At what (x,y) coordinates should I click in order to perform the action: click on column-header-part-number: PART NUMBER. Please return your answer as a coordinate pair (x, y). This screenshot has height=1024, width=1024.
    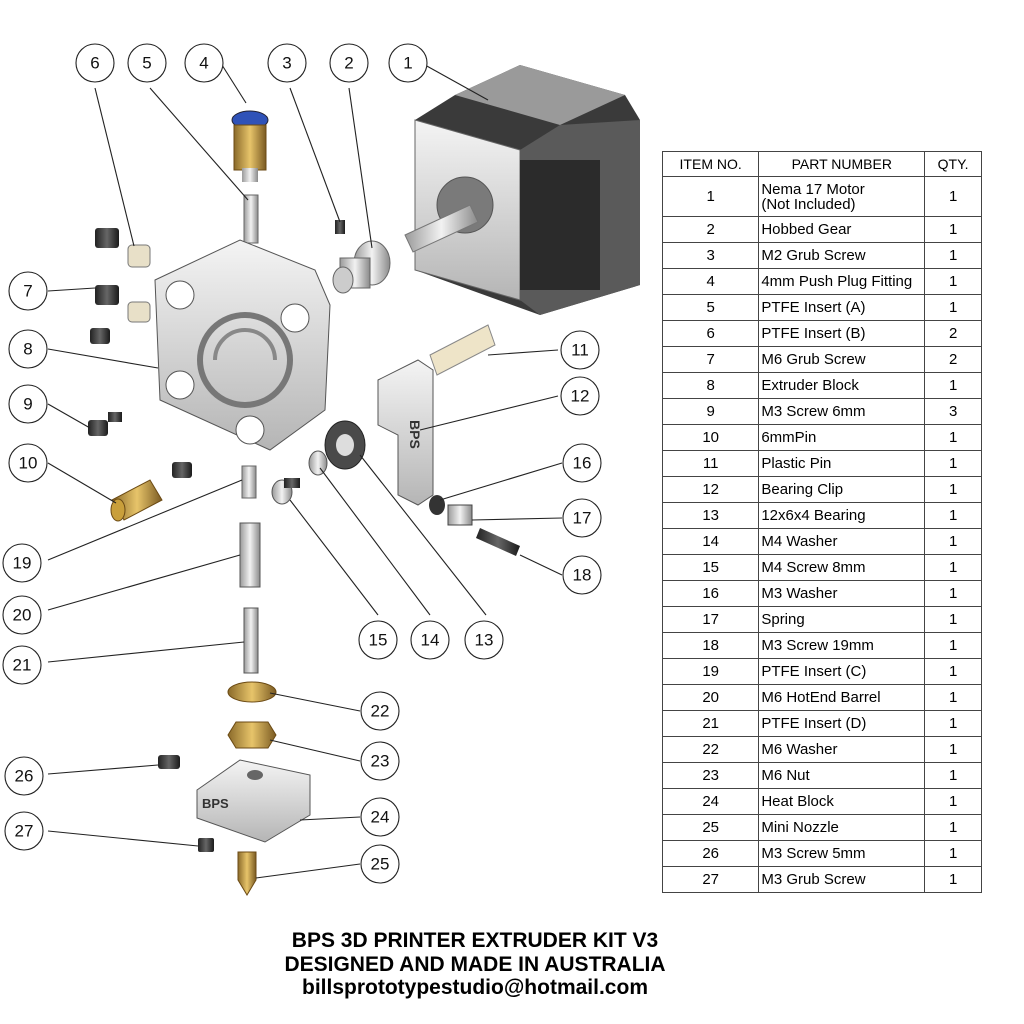
    Looking at the image, I should click on (842, 164).